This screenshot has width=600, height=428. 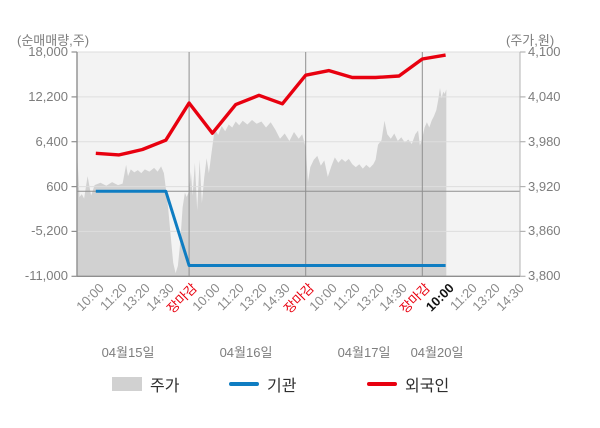 What do you see at coordinates (427, 386) in the screenshot?
I see `legend-label: 외국인` at bounding box center [427, 386].